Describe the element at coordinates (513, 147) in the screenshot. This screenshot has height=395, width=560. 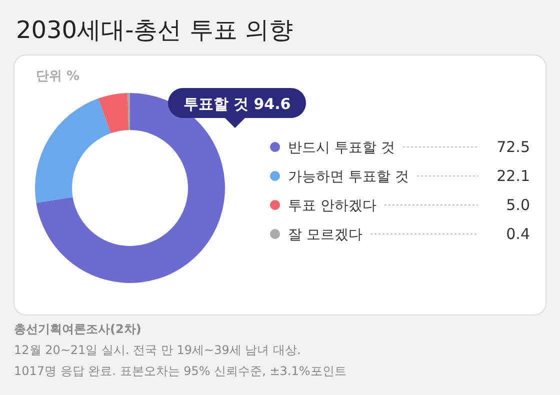
I see `data-label: 72.5` at that location.